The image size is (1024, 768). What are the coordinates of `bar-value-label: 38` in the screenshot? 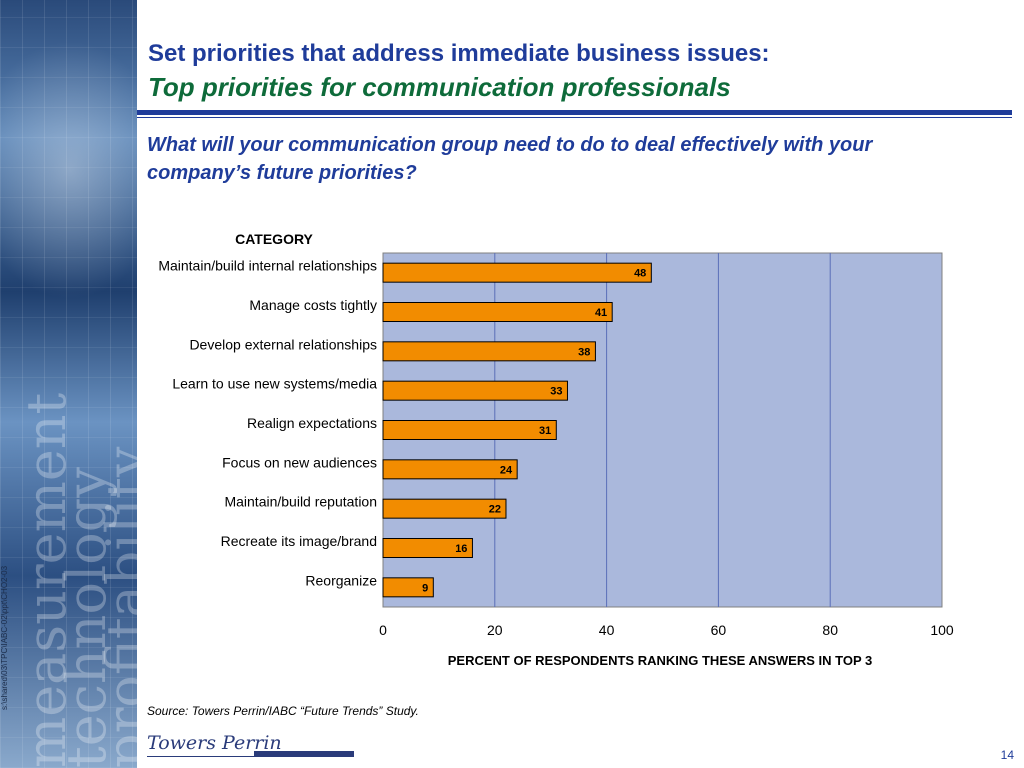 It's located at (584, 352).